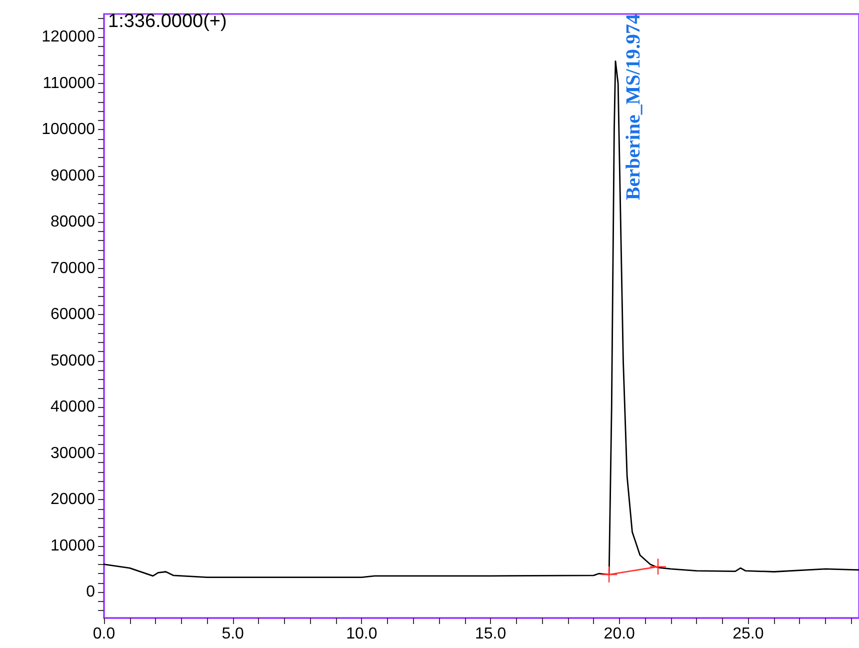 The image size is (859, 648). I want to click on y-tick-label: 50000, so click(73, 361).